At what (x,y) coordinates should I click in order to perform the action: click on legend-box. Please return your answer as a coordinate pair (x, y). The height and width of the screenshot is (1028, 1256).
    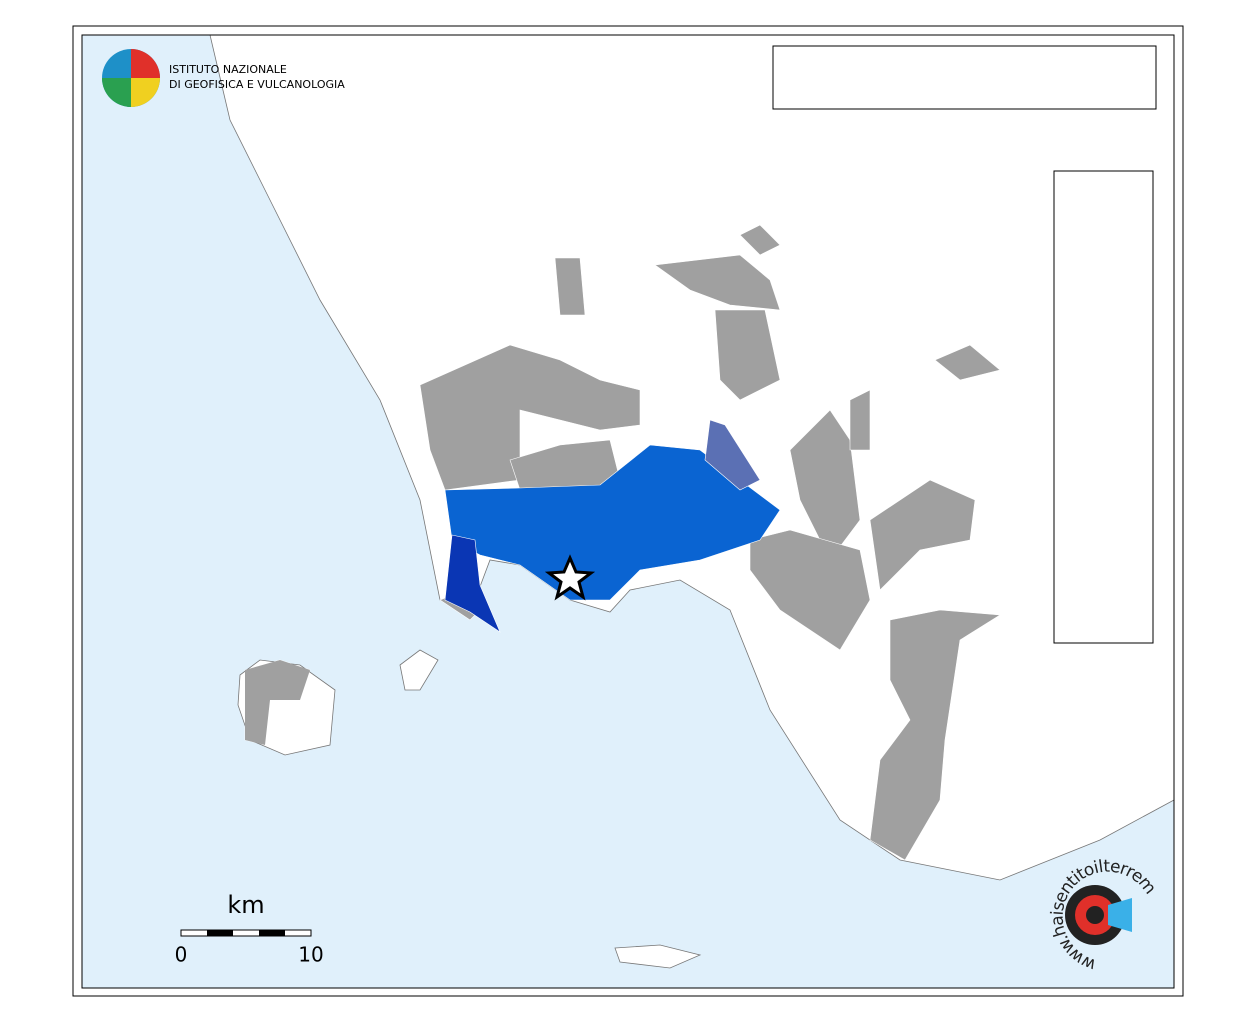
    Looking at the image, I should click on (1103, 407).